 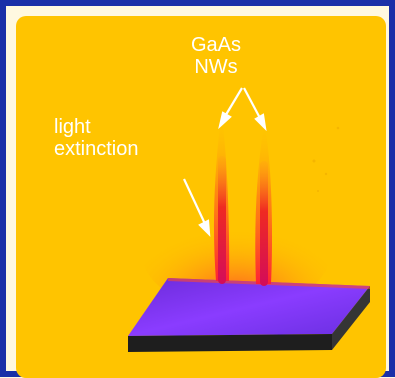 I want to click on light-label-line2: extinction, so click(x=96, y=149).